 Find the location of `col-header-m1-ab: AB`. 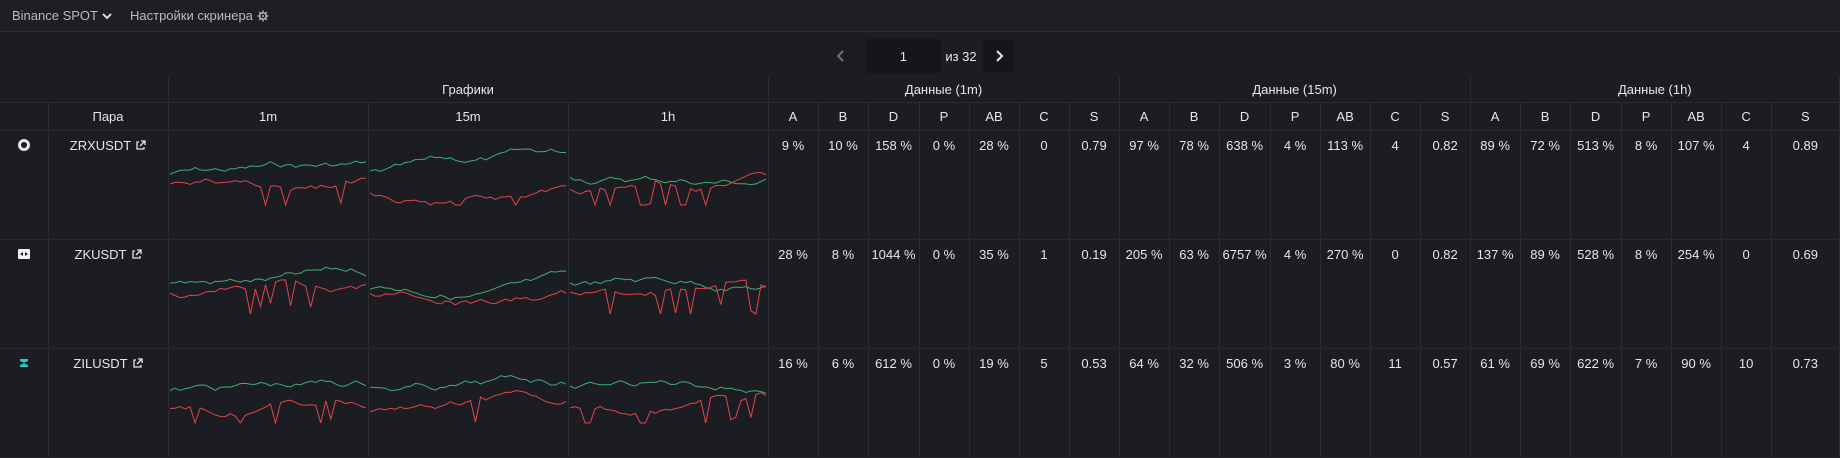

col-header-m1-ab: AB is located at coordinates (994, 116).